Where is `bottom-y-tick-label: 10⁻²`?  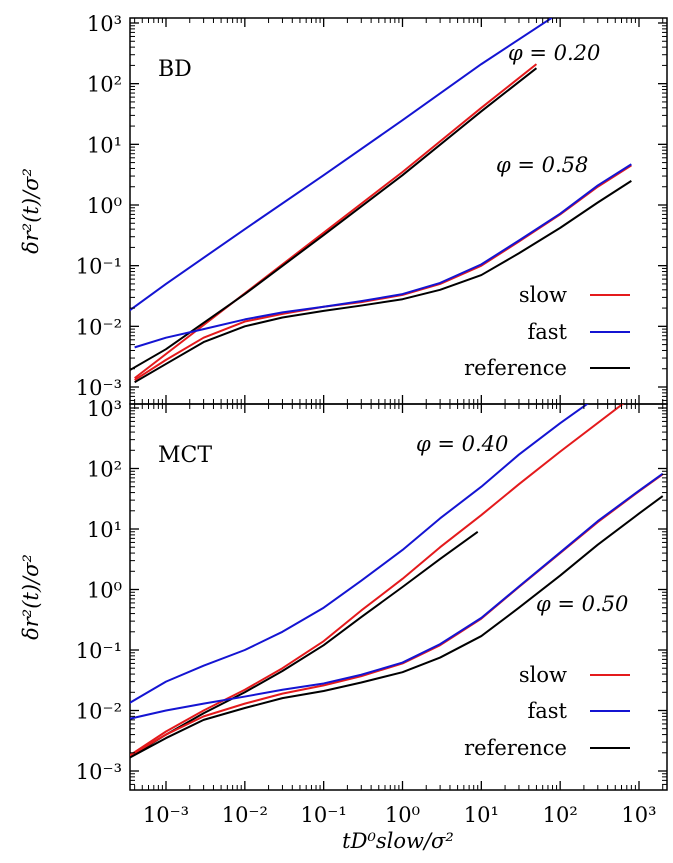 bottom-y-tick-label: 10⁻² is located at coordinates (99, 712).